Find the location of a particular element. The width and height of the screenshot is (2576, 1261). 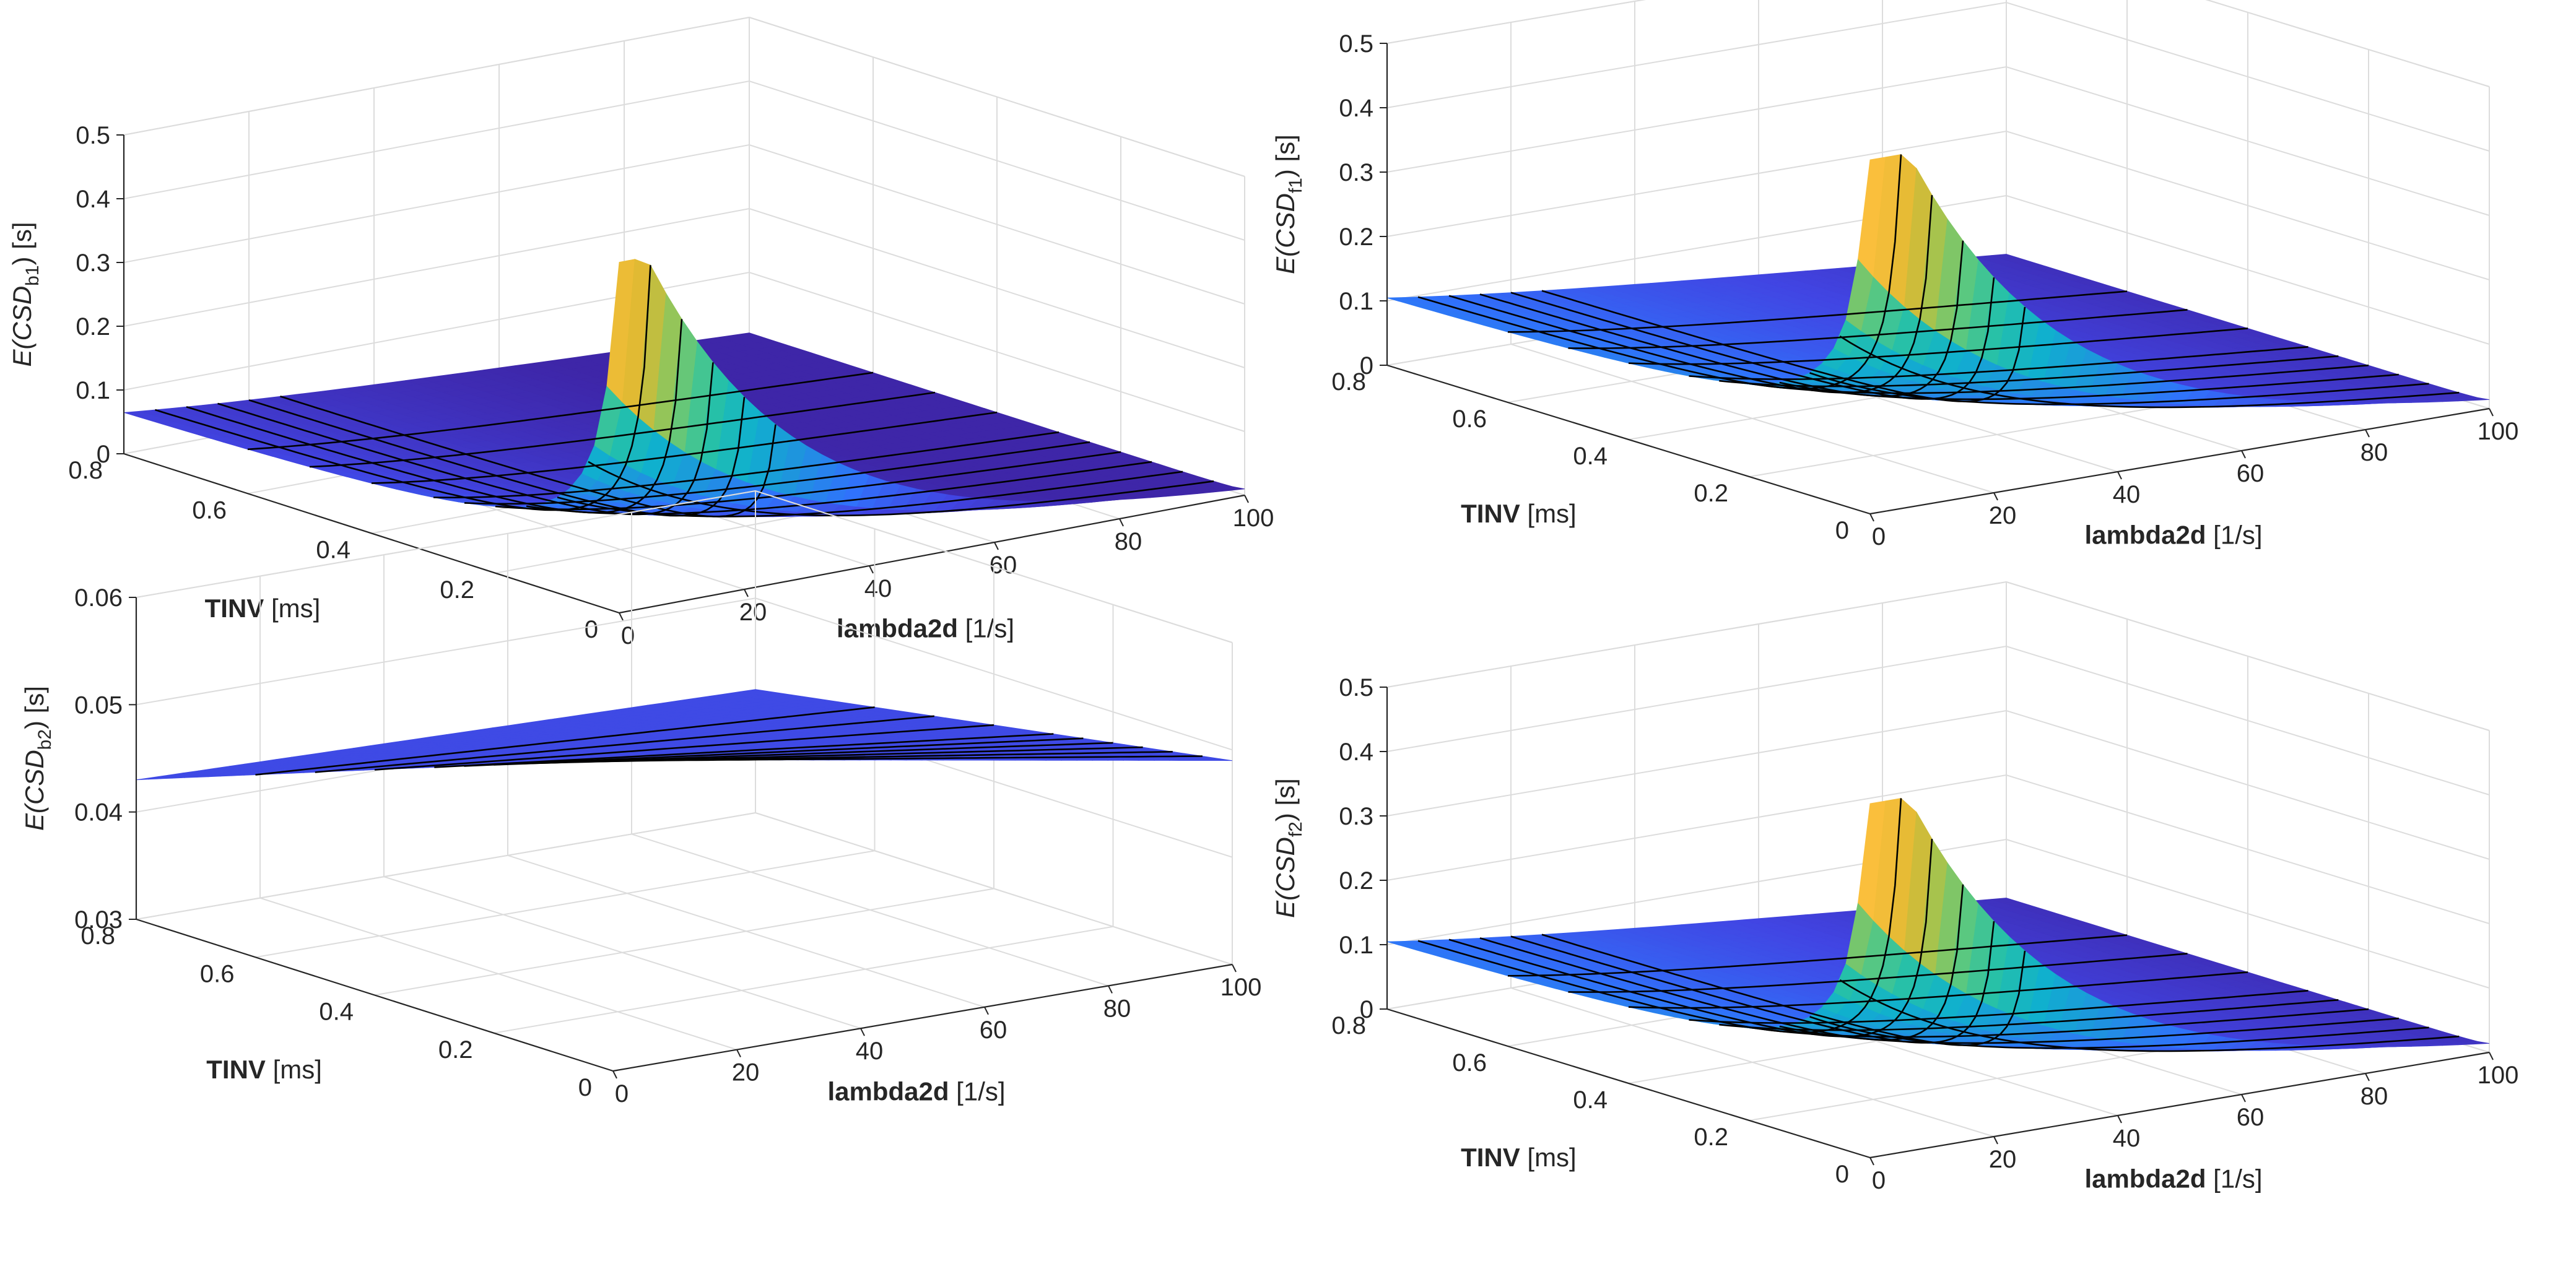

x-axis is located at coordinates (923, 1017).